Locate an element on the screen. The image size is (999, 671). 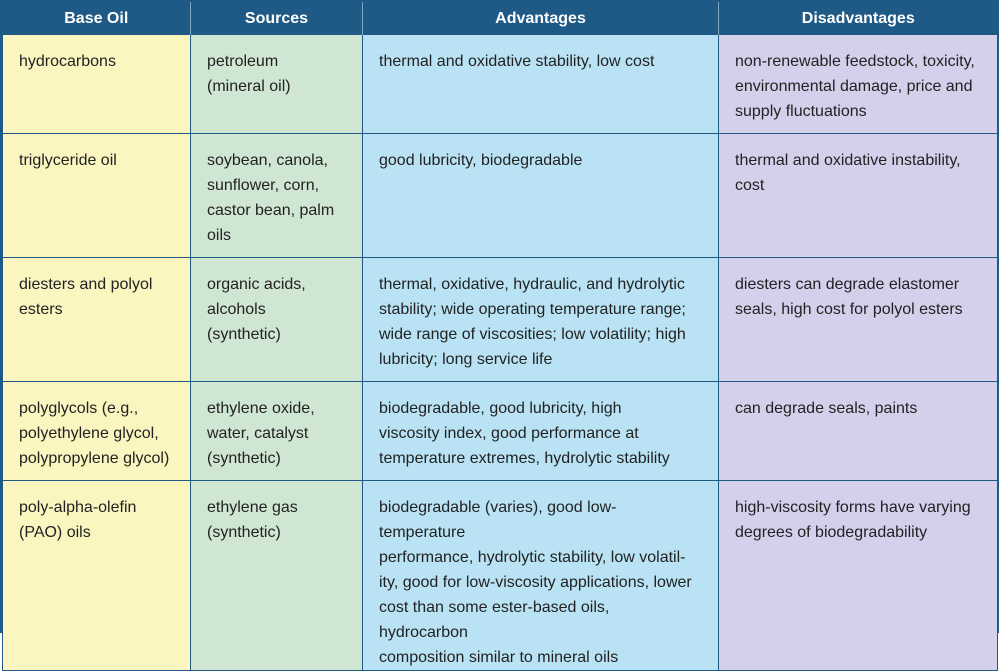
cell-base-oil: poly-alpha-olefin (PAO) oils is located at coordinates (96, 575).